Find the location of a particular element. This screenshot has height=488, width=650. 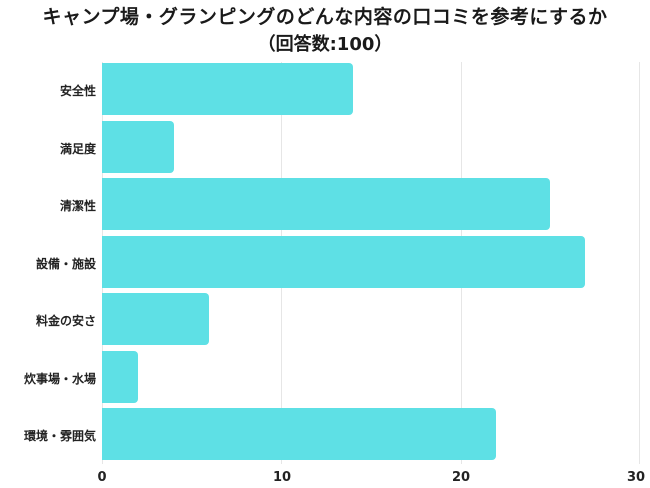

chart-title: キャンプ場・グランピングのどんな内容の口コミを参考にするか is located at coordinates (325, 17).